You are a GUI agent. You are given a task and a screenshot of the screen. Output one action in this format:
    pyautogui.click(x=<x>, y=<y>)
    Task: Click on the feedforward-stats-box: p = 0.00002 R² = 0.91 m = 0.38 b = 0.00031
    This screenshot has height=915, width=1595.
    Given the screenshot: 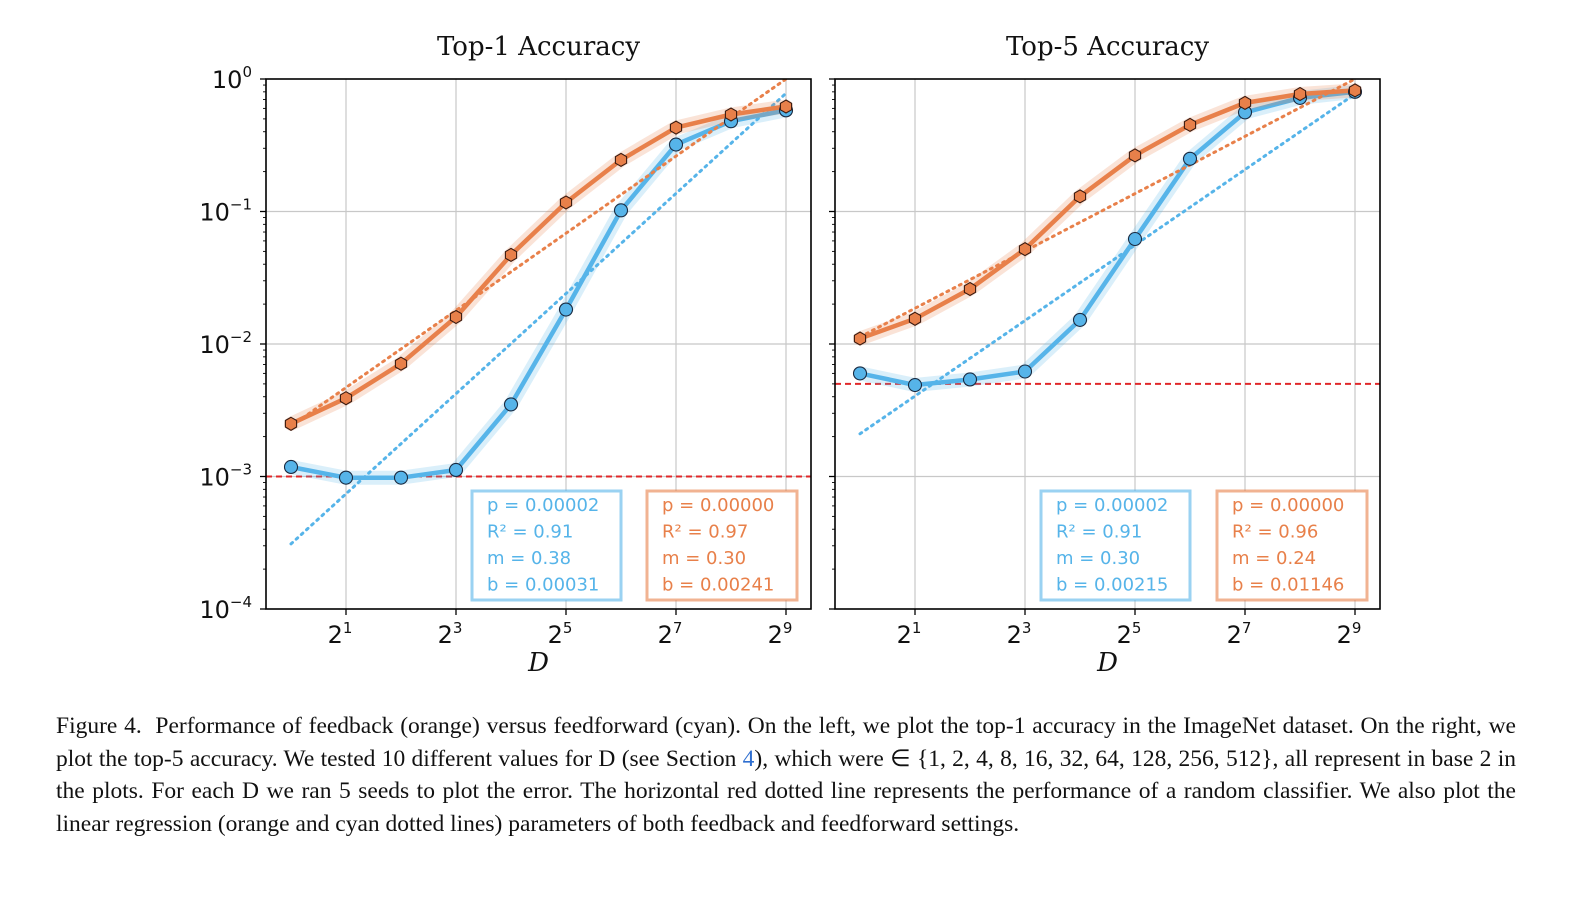 What is the action you would take?
    pyautogui.click(x=546, y=545)
    